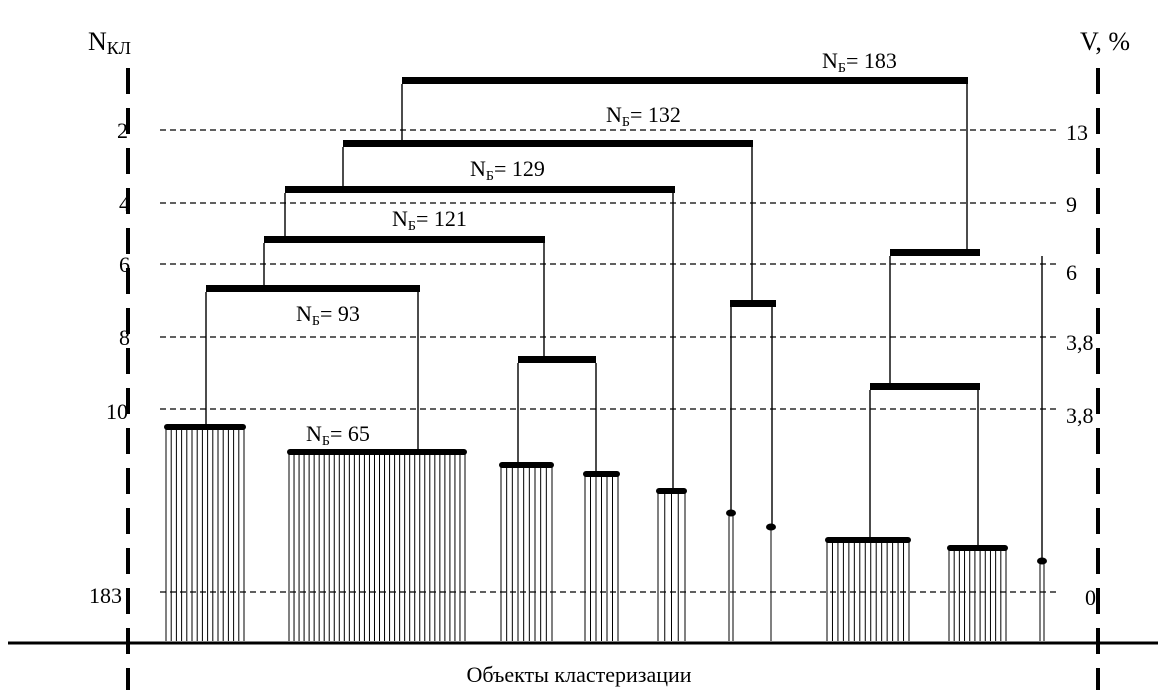 This screenshot has width=1158, height=696. I want to click on right-tick-0: 0, so click(1090, 597).